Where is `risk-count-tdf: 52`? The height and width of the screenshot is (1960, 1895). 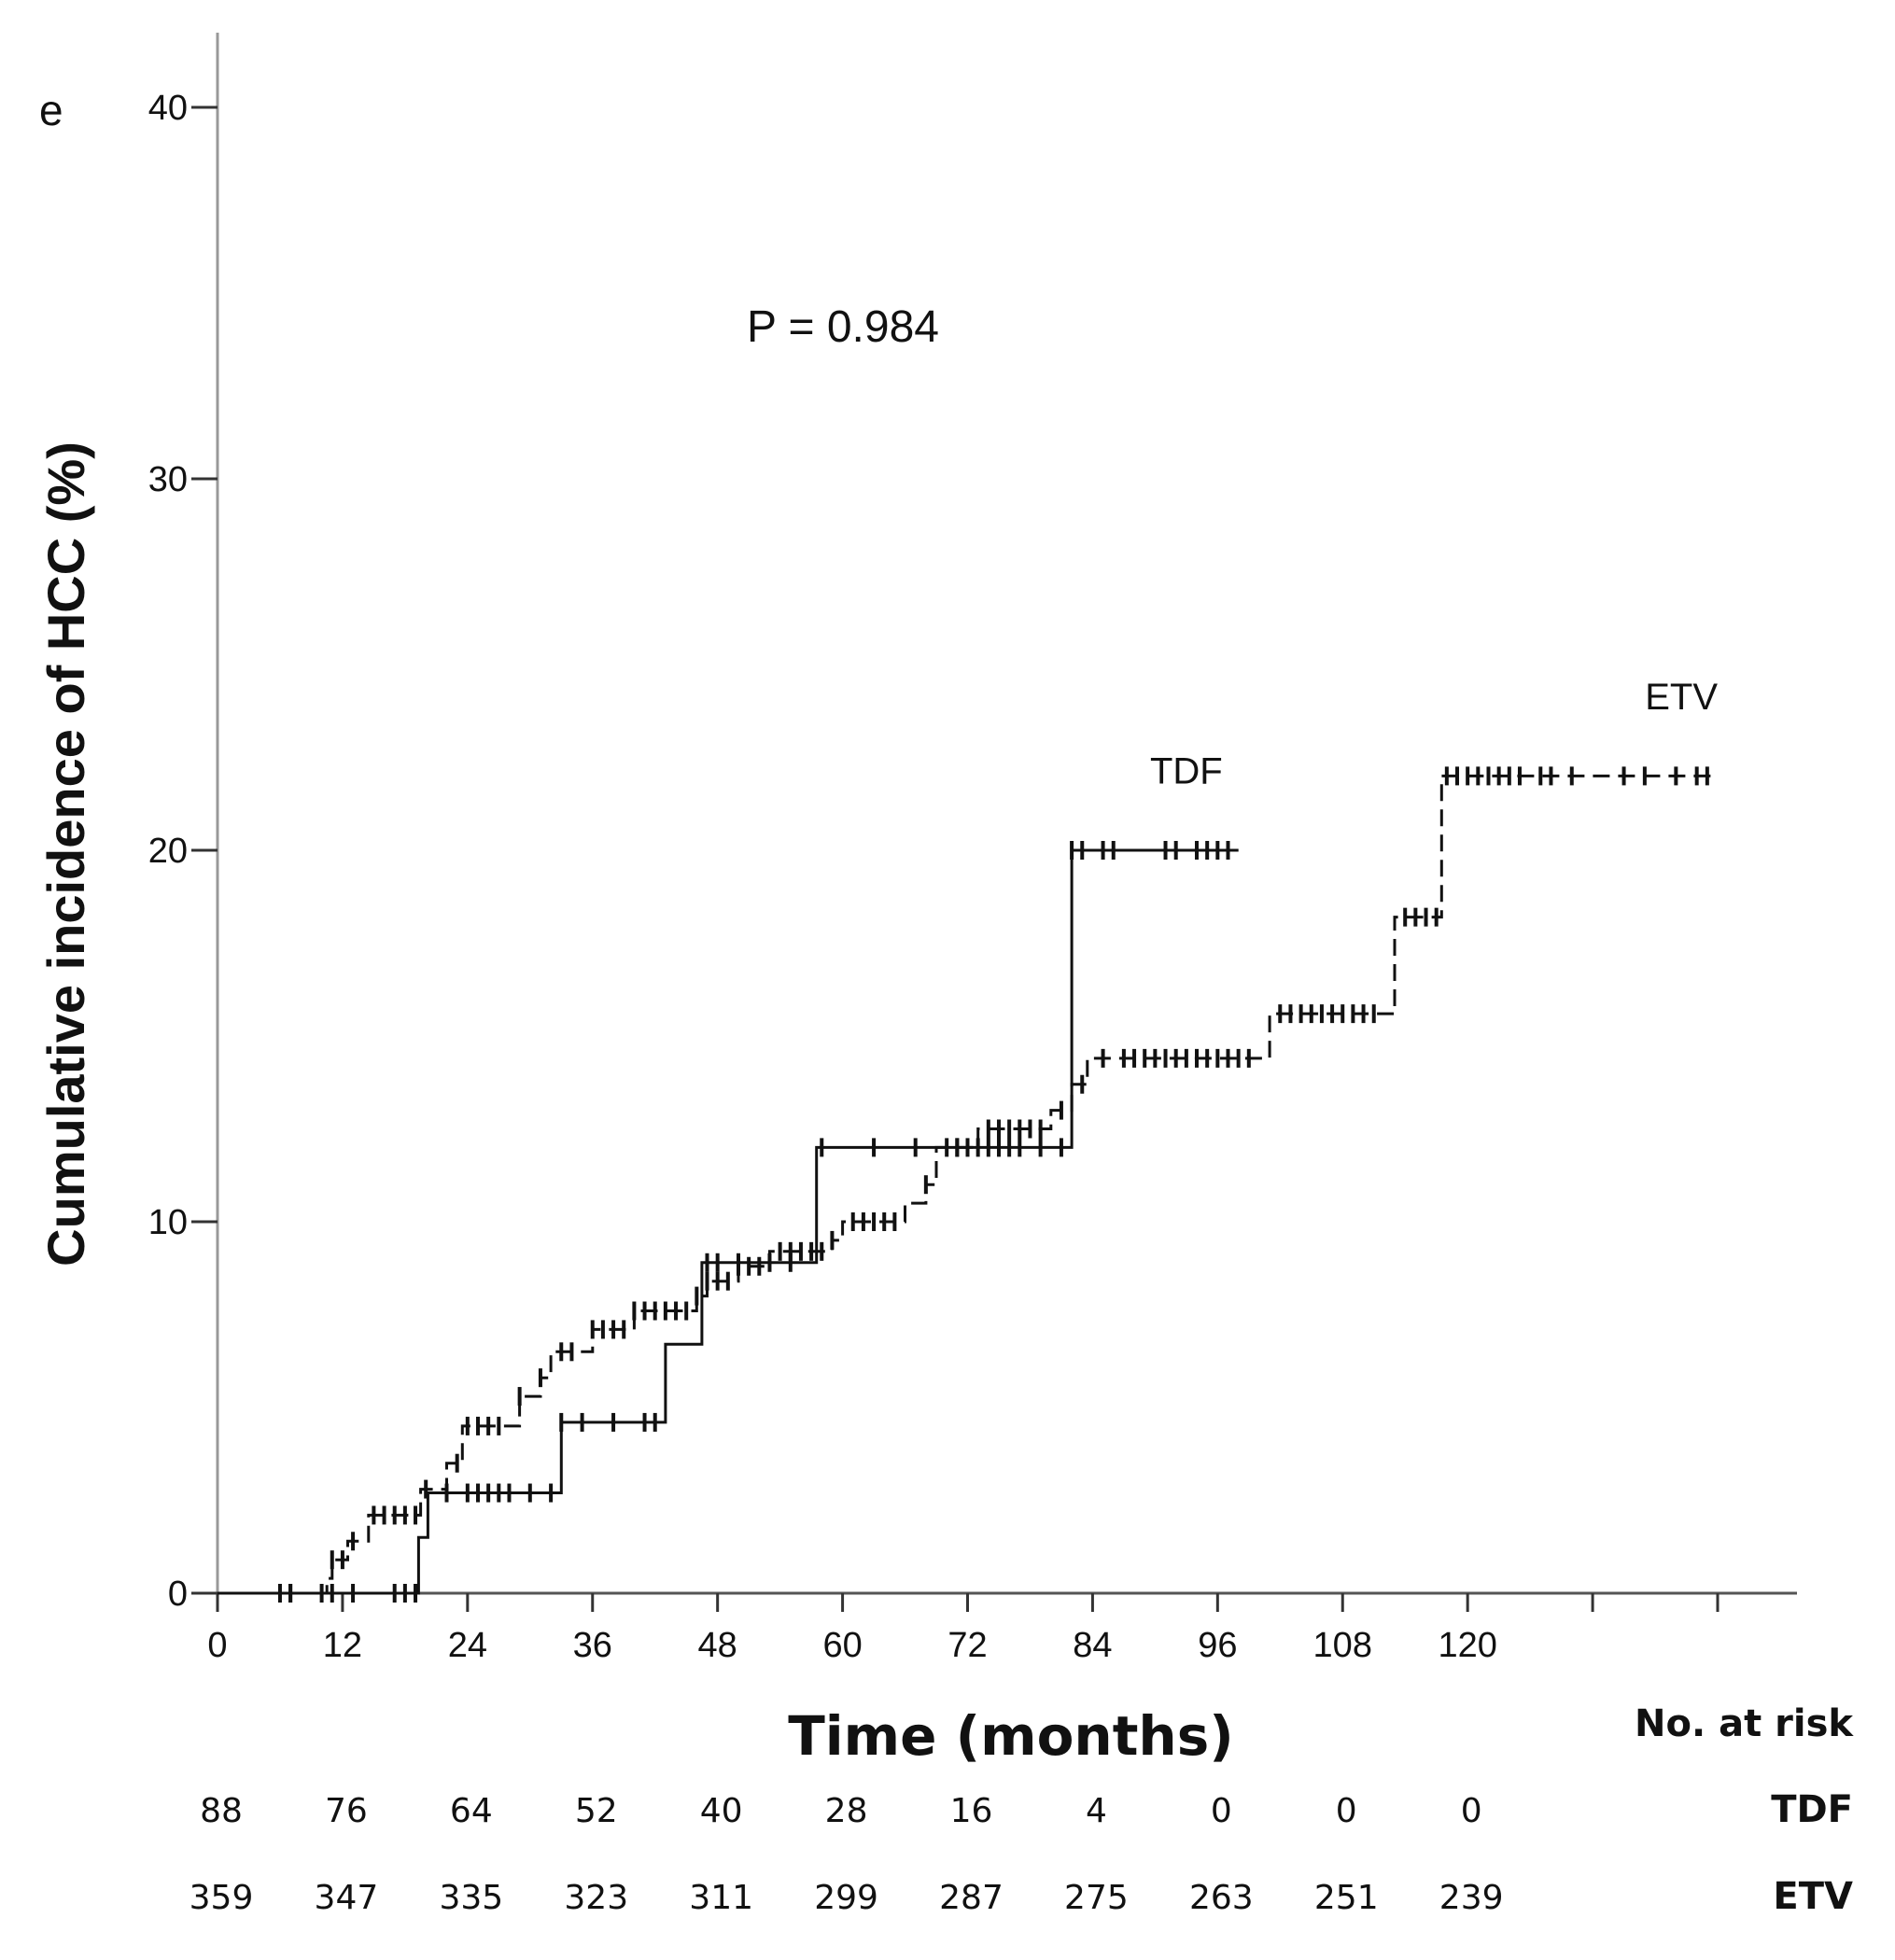 risk-count-tdf: 52 is located at coordinates (596, 1811).